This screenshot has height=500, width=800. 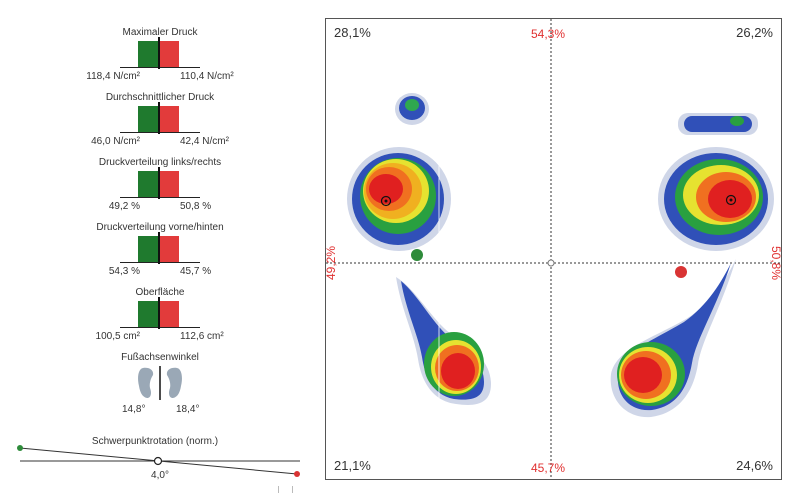 What do you see at coordinates (124, 206) in the screenshot?
I see `left-value: 49,2 %` at bounding box center [124, 206].